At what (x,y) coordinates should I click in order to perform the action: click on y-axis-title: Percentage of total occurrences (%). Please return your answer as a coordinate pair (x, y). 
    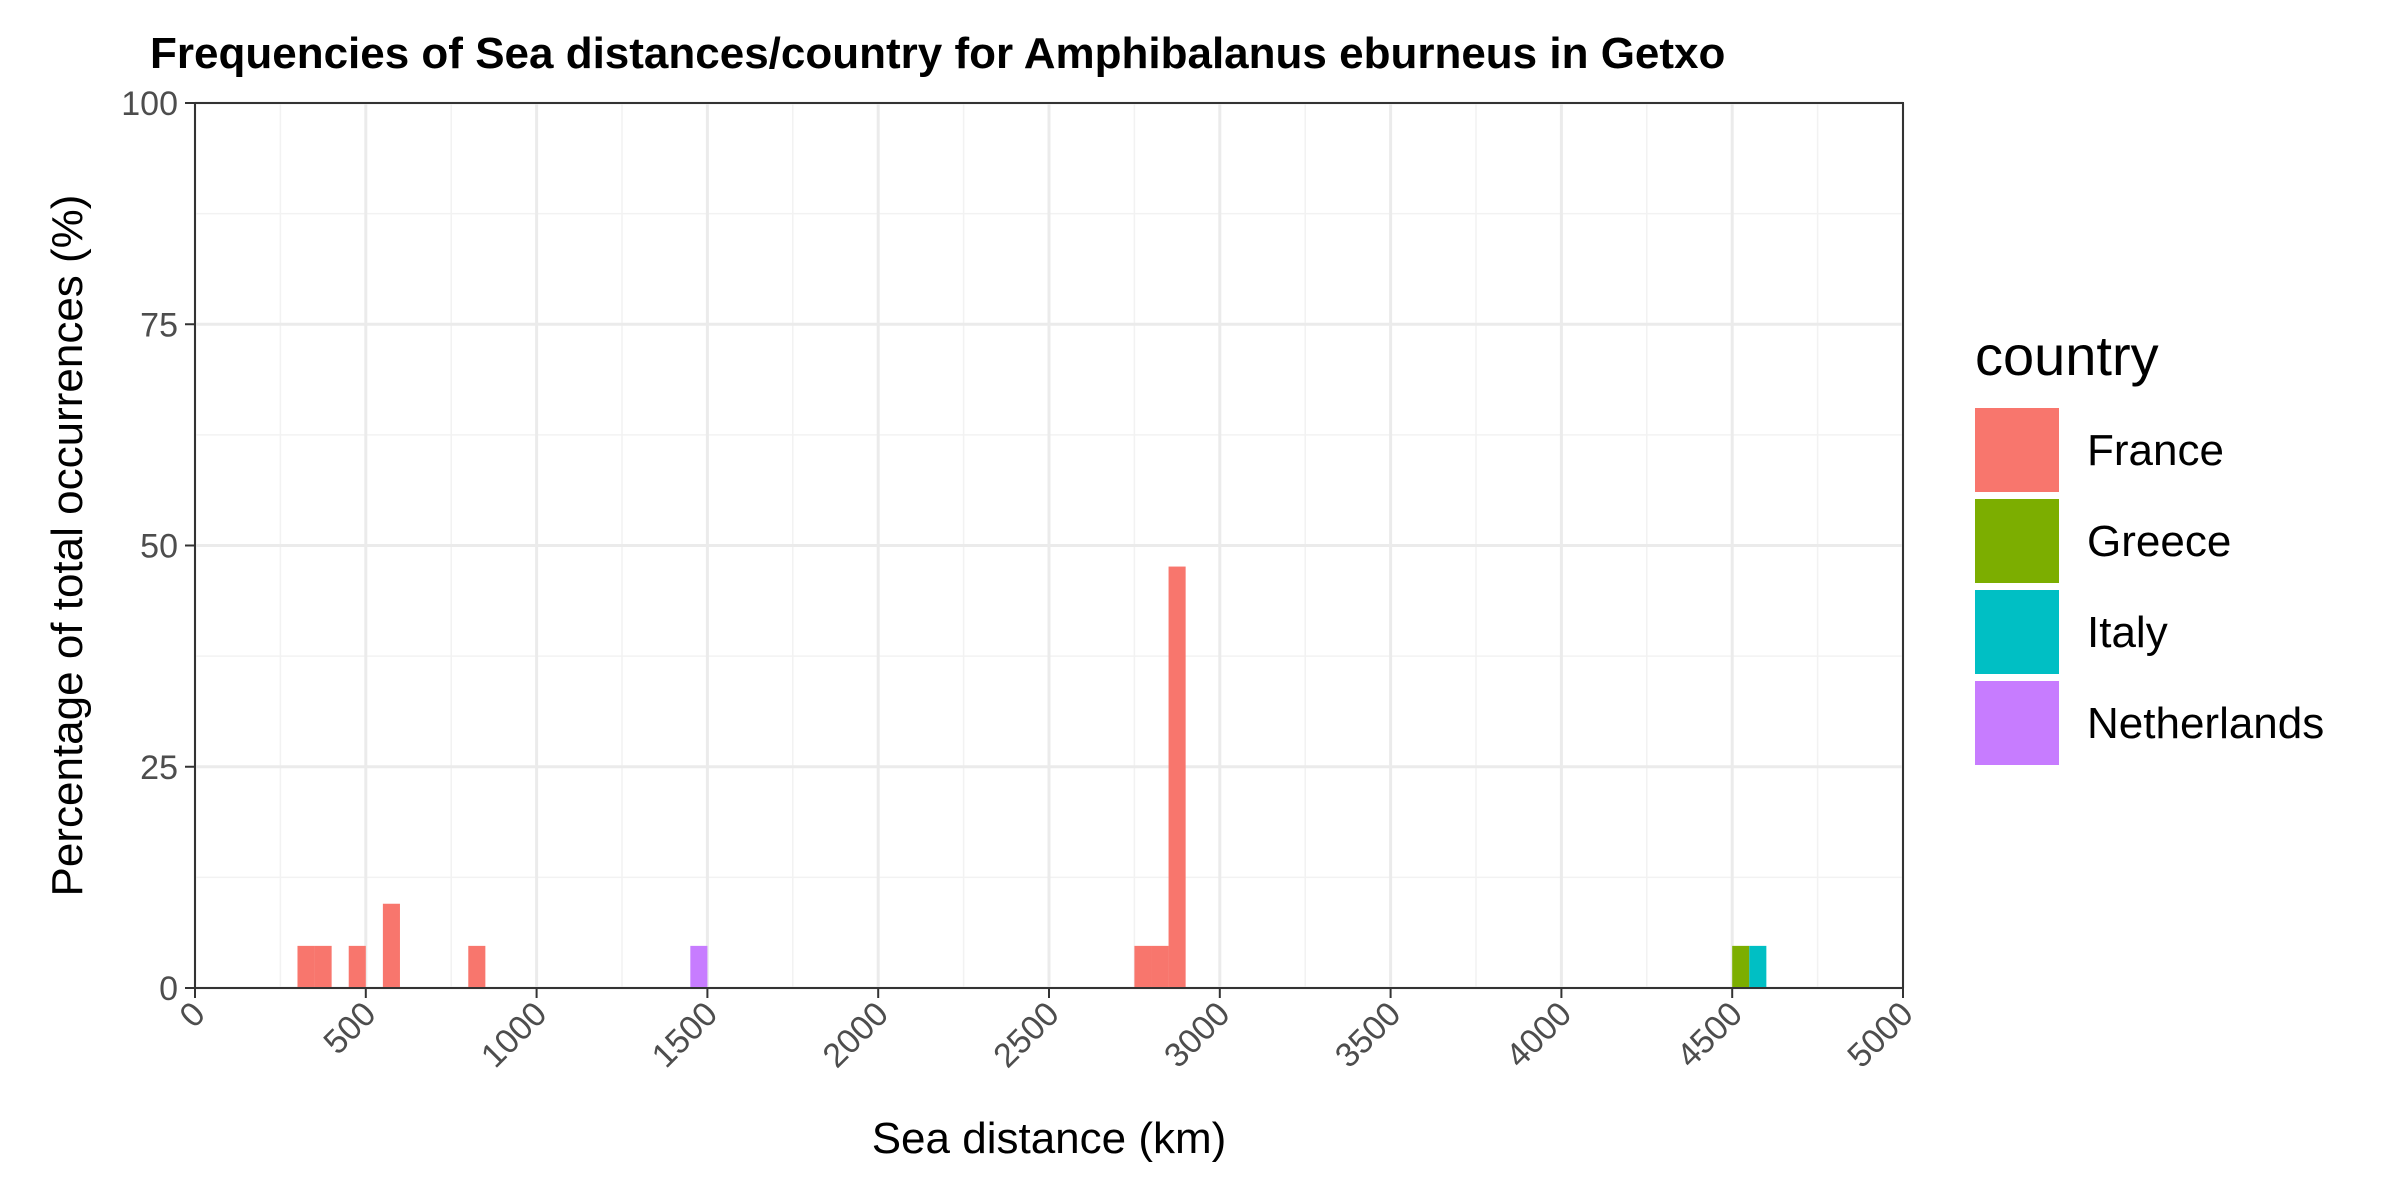
    Looking at the image, I should click on (67, 546).